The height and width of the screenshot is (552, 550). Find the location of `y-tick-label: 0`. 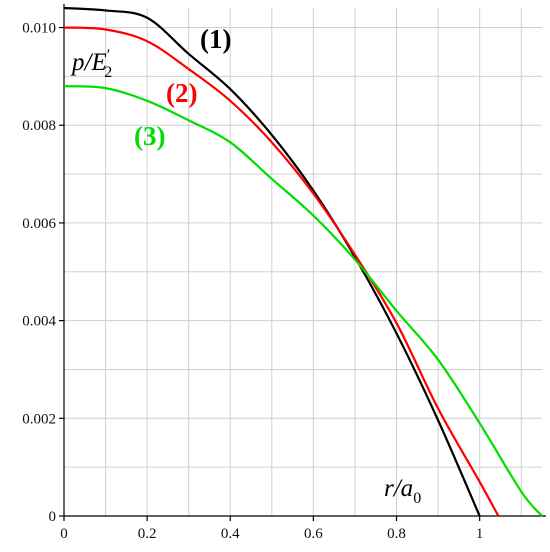

y-tick-label: 0 is located at coordinates (53, 517).